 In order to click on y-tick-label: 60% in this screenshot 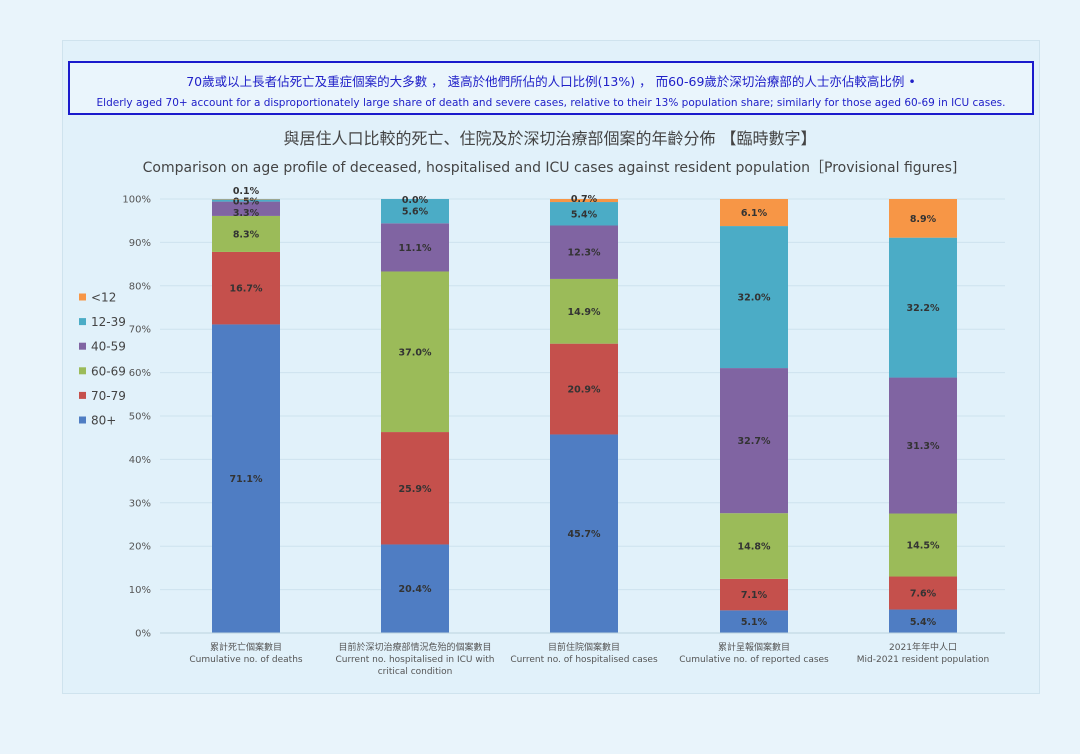, I will do `click(140, 373)`.